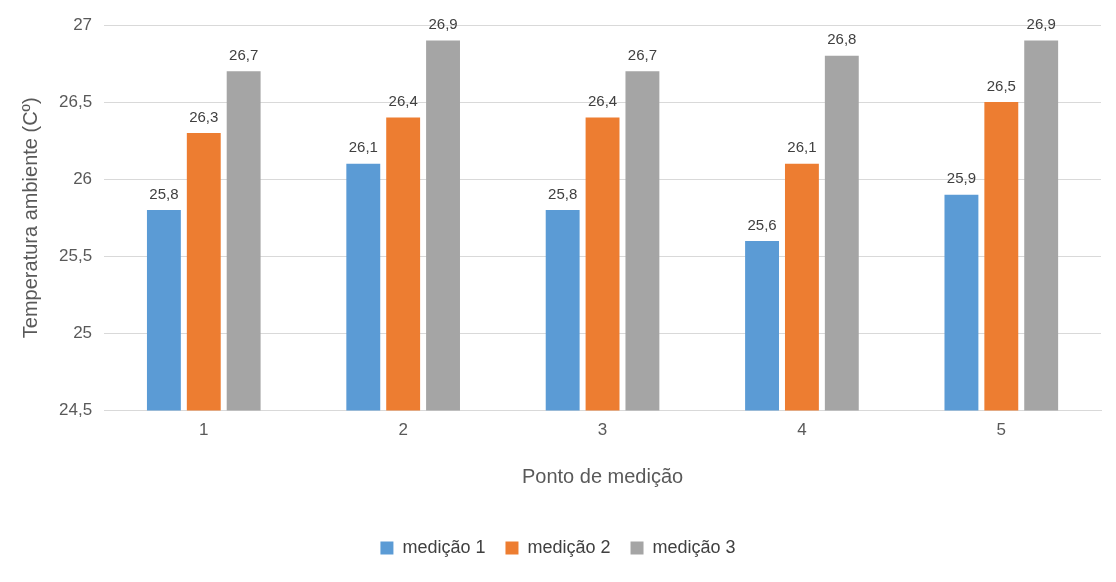  Describe the element at coordinates (403, 430) in the screenshot. I see `x-tick-label: 2` at that location.